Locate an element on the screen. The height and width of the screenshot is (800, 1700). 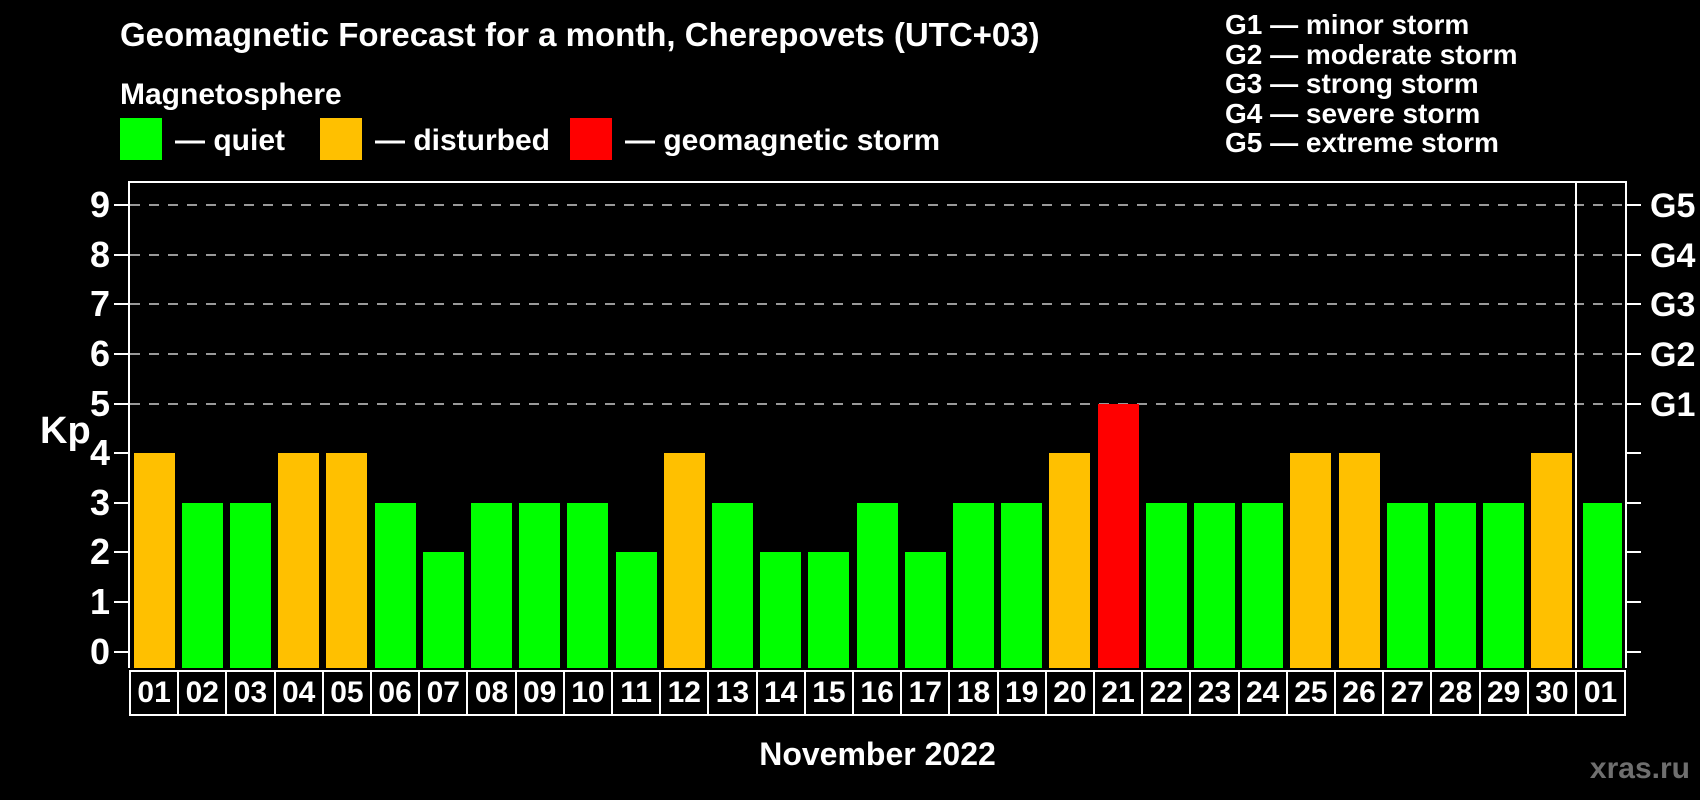
day-label-cell-14: 14 is located at coordinates (780, 693).